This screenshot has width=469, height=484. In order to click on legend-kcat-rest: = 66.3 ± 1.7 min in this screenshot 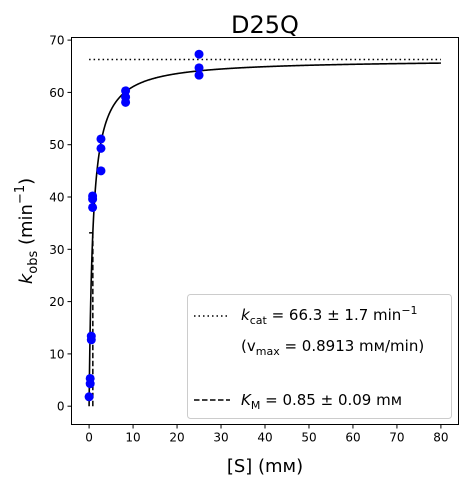, I will do `click(334, 315)`.